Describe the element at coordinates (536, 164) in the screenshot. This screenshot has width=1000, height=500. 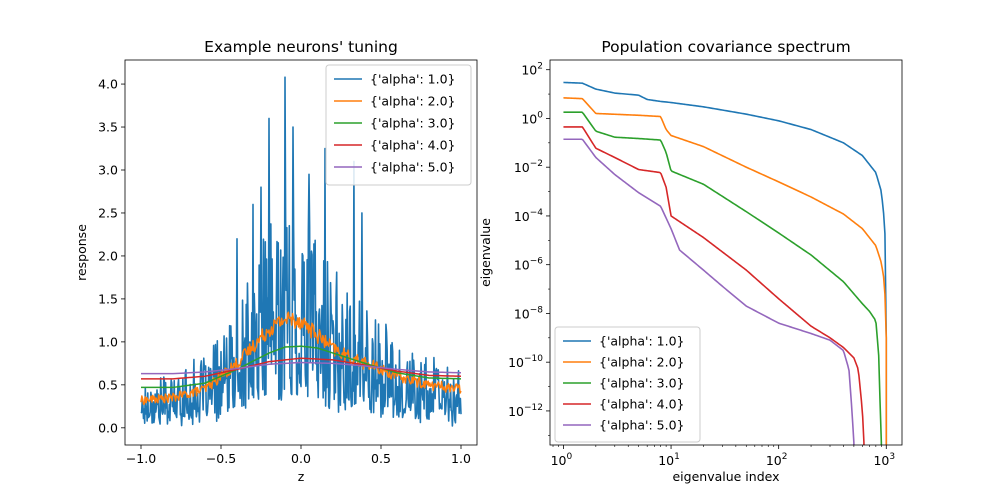
I see `tick-exponent: −2` at that location.